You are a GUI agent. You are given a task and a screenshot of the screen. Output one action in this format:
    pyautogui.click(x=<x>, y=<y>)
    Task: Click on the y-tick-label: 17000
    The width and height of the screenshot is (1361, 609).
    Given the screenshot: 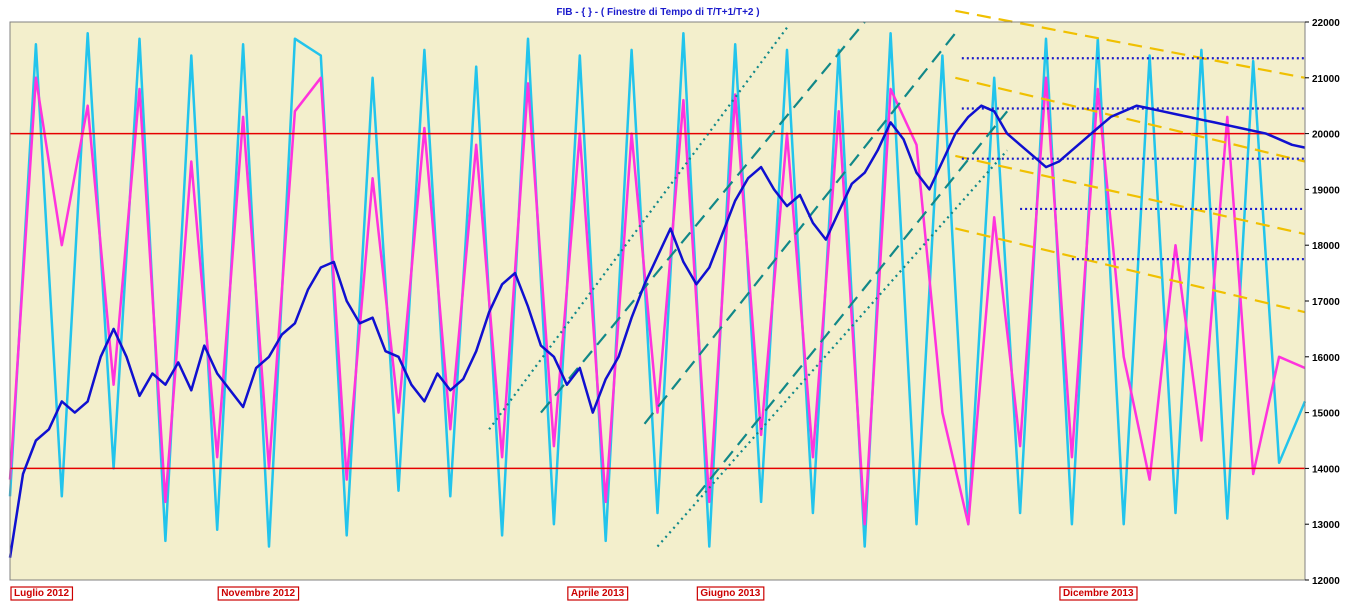 What is the action you would take?
    pyautogui.click(x=1326, y=302)
    